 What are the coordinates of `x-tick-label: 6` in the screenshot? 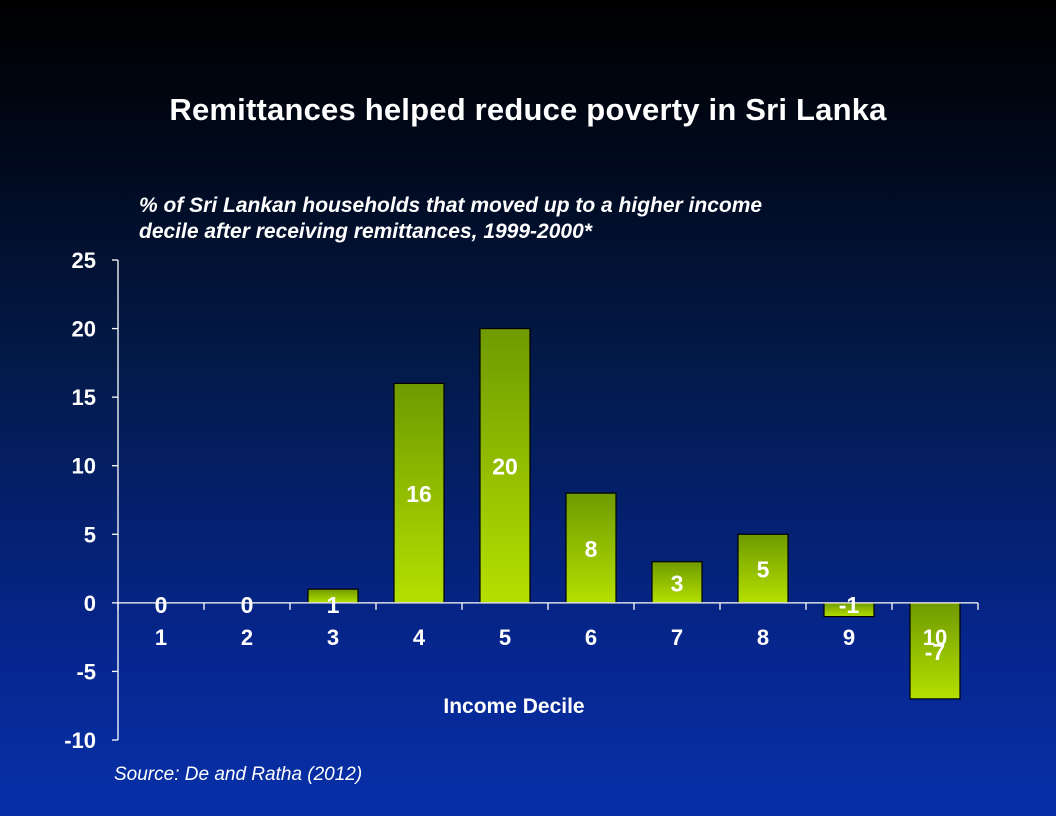 It's located at (591, 637).